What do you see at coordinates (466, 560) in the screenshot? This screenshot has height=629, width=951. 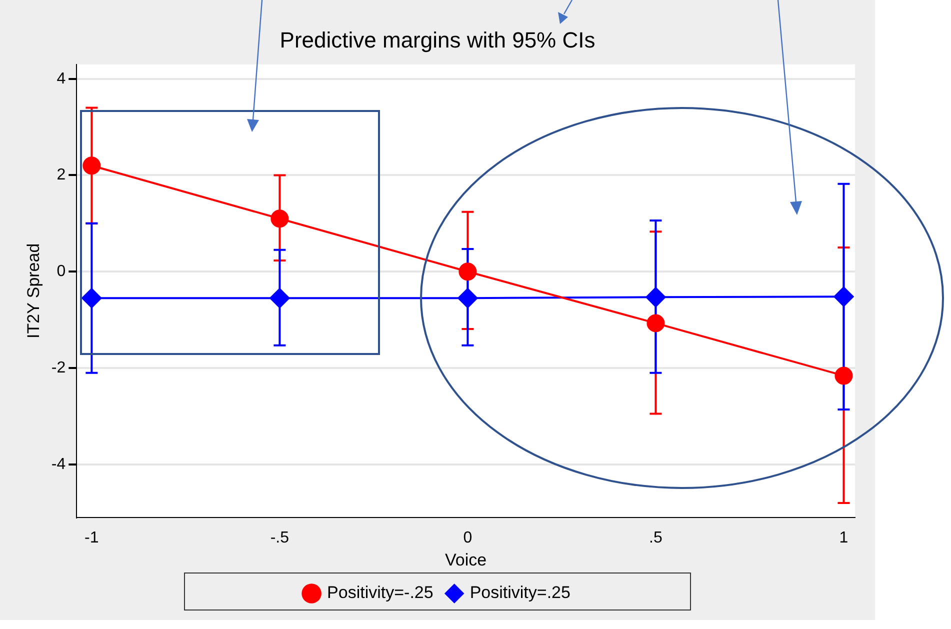 I see `x-axis-title: Voice` at bounding box center [466, 560].